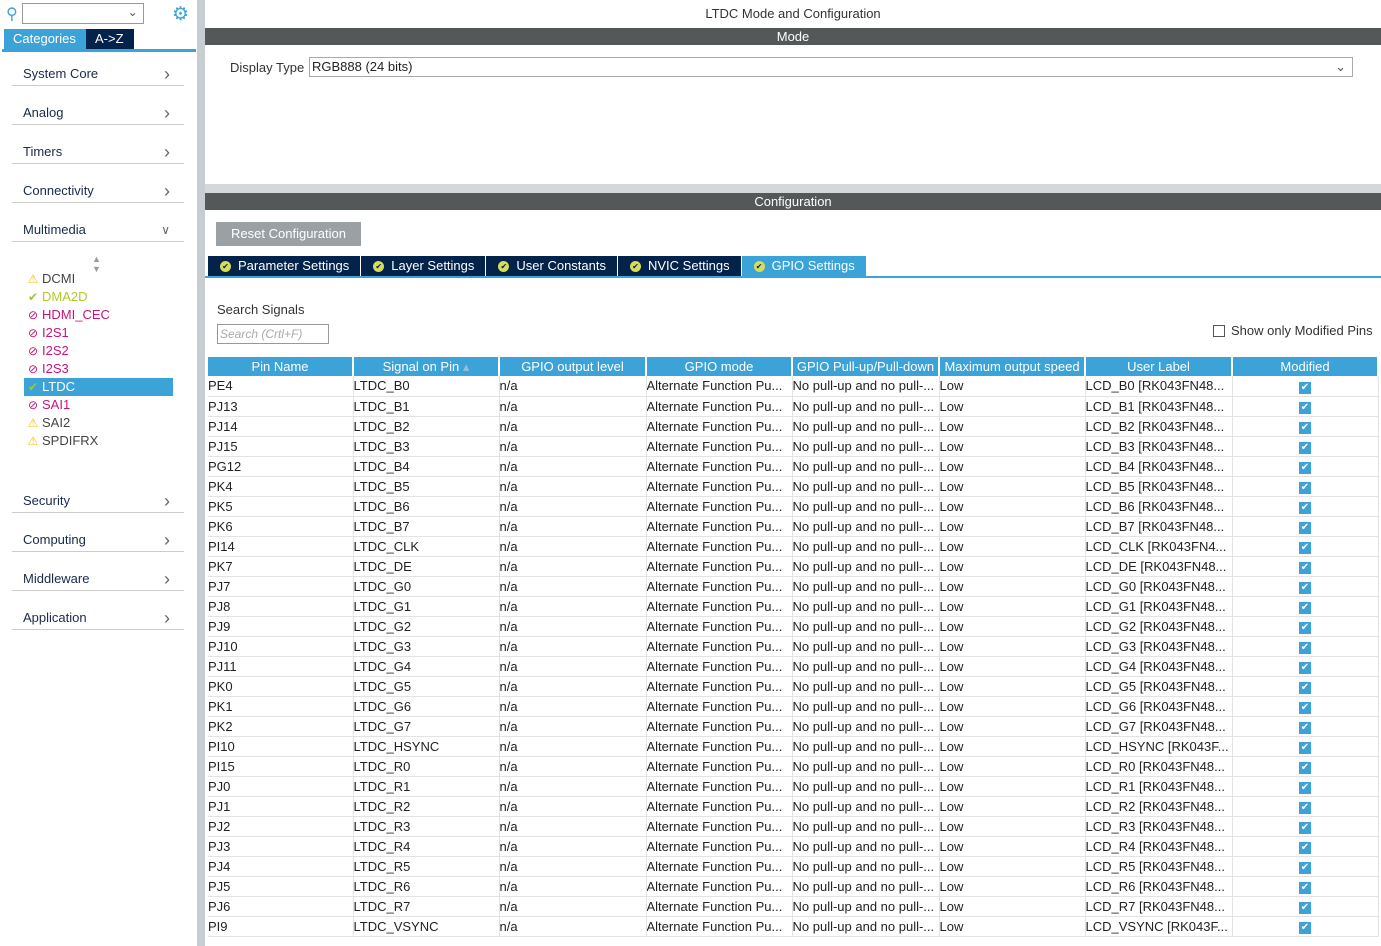 The width and height of the screenshot is (1381, 946). Describe the element at coordinates (45, 39) in the screenshot. I see `tab-categories: Categories` at that location.